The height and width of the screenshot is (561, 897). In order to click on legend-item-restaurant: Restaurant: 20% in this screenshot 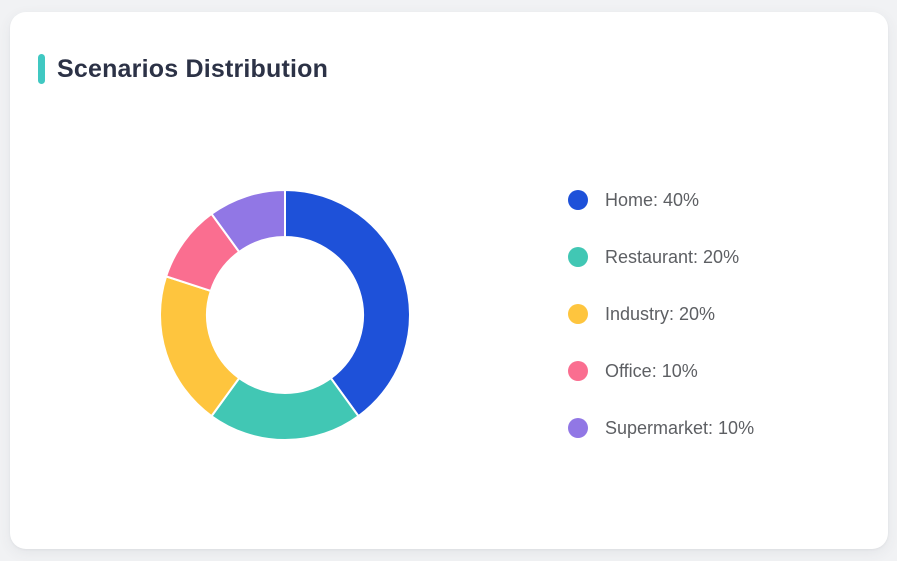, I will do `click(661, 257)`.